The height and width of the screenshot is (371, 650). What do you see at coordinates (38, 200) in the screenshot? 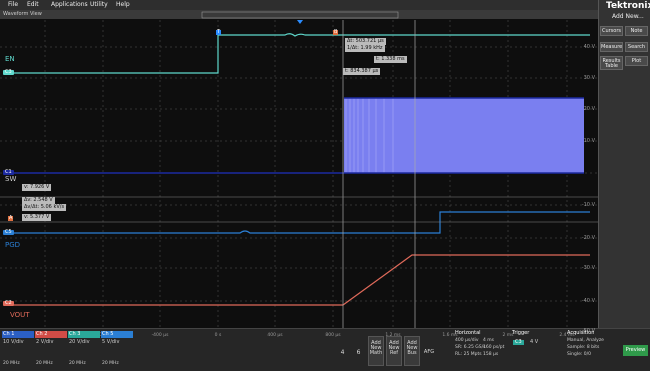
I see `voltage-readout: Δv: 2.548 V` at bounding box center [38, 200].